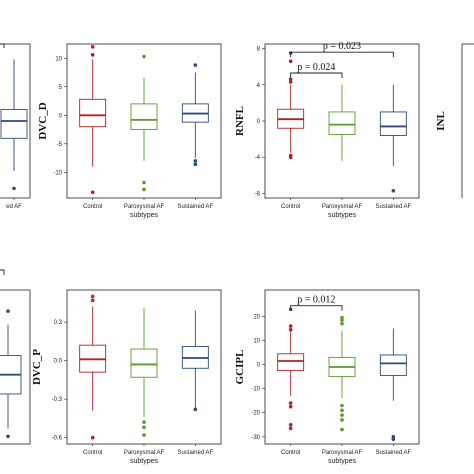  What do you see at coordinates (342, 46) in the screenshot?
I see `p-value-label: p = 0.023` at bounding box center [342, 46].